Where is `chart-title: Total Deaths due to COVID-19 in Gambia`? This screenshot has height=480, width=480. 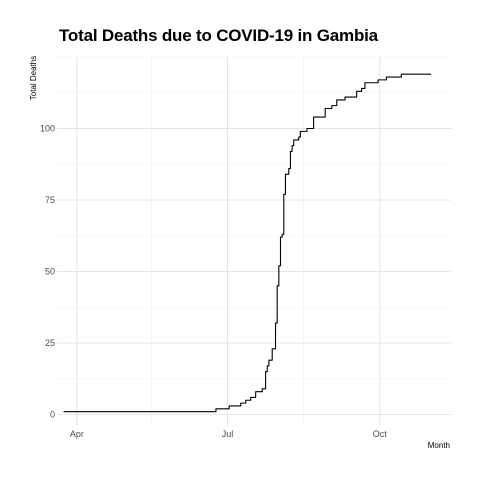
chart-title: Total Deaths due to COVID-19 in Gambia is located at coordinates (218, 35).